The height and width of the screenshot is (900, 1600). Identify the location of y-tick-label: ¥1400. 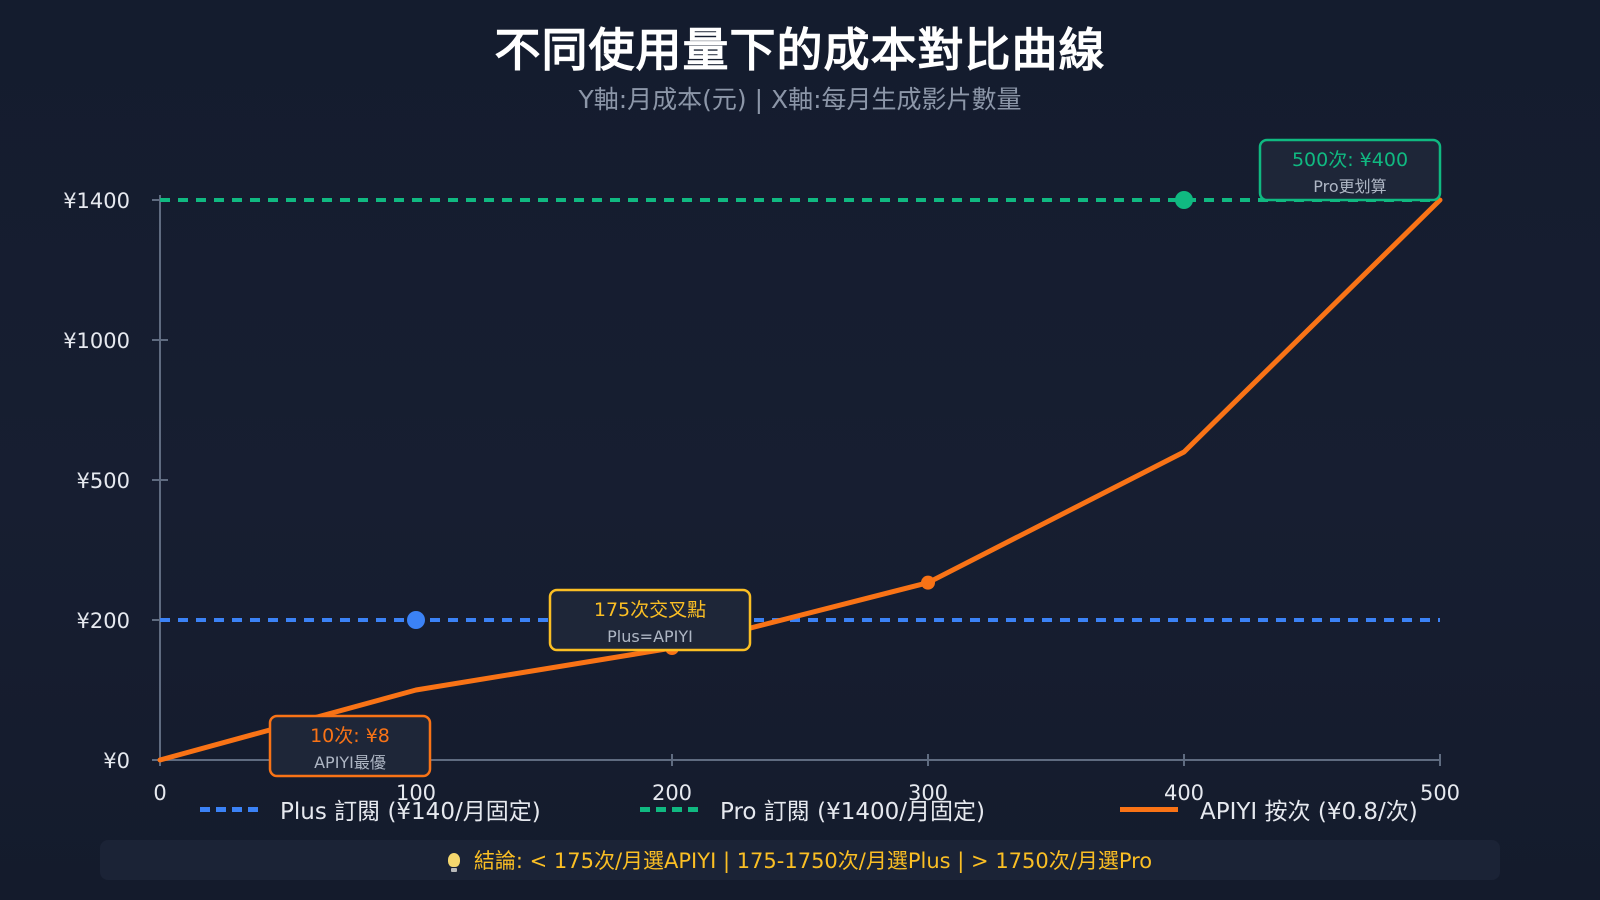
(96, 201).